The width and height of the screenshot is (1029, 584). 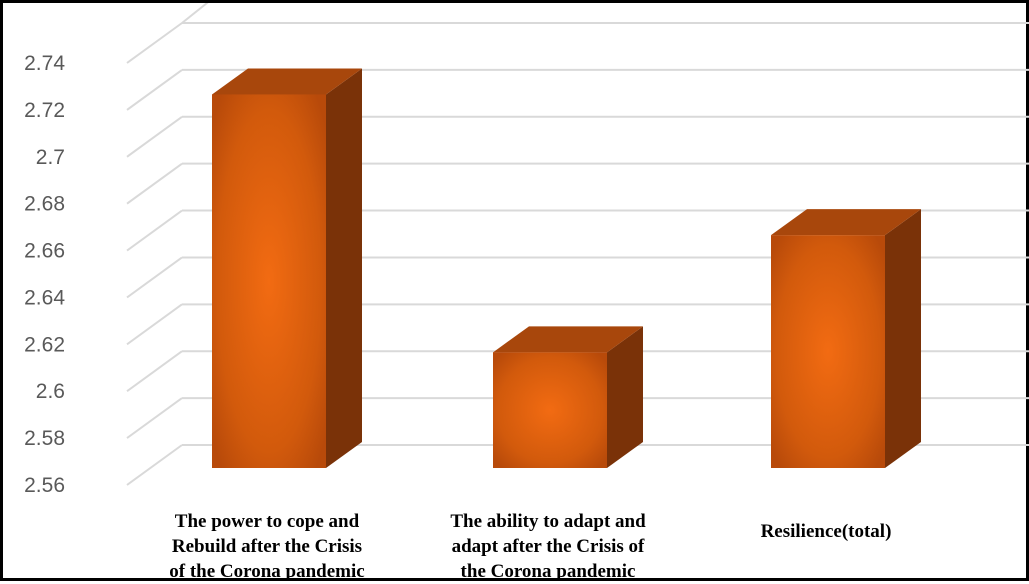 I want to click on x-category-label: Rebuild after the Crisis, so click(x=267, y=546).